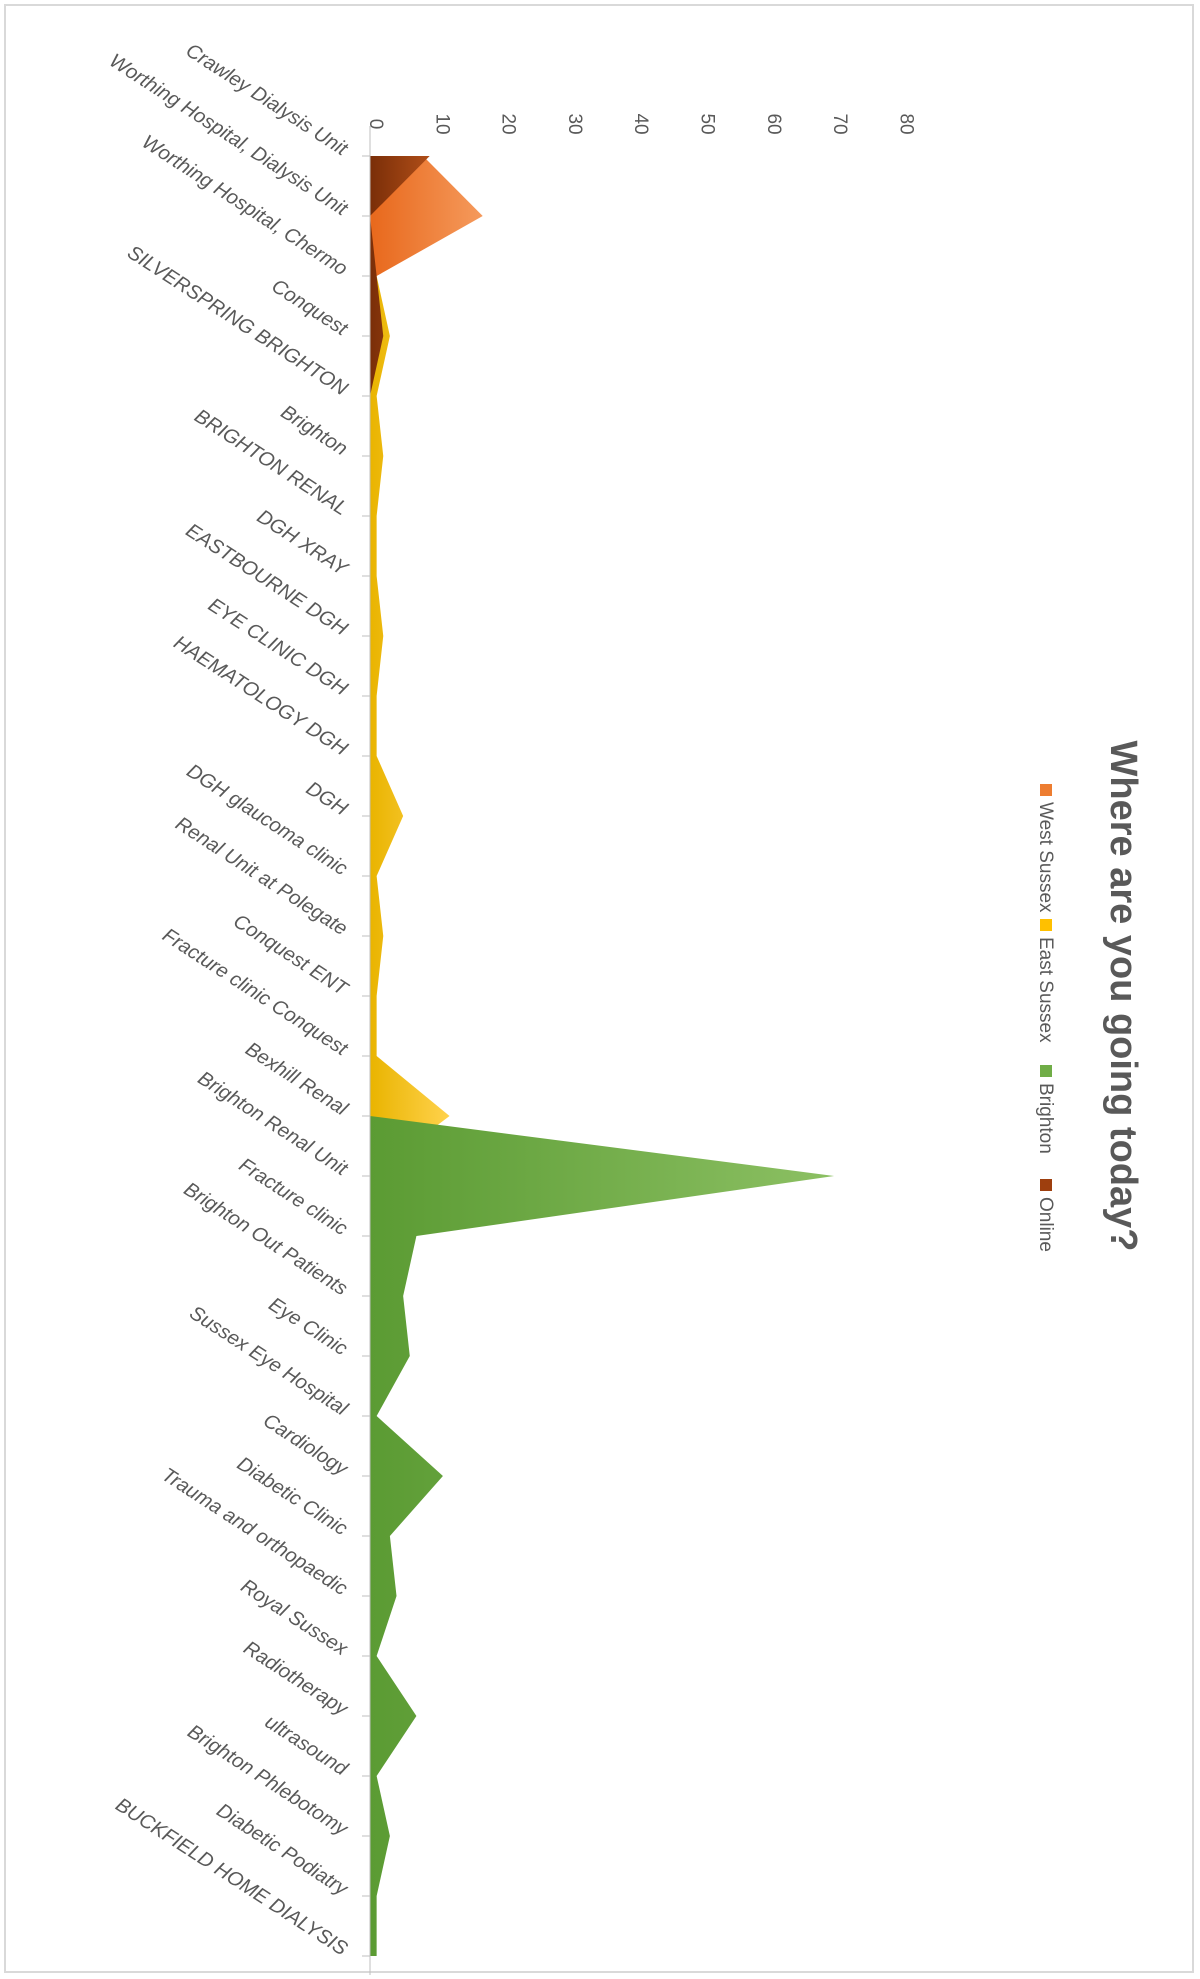 The width and height of the screenshot is (1200, 1979). I want to click on legend-label: Online, so click(1045, 1224).